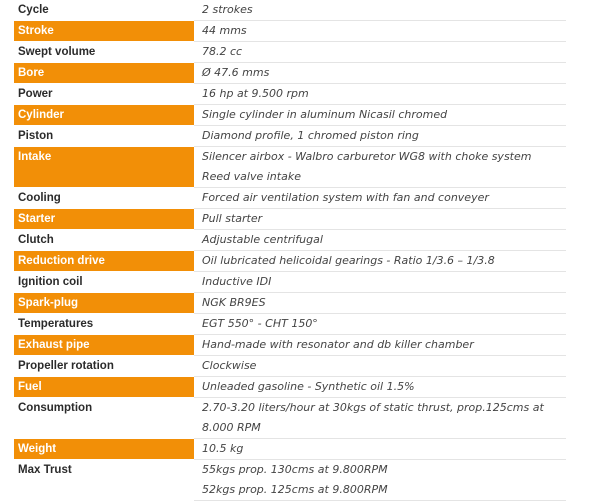  What do you see at coordinates (380, 73) in the screenshot?
I see `spec-value: Ø 47.6 mms` at bounding box center [380, 73].